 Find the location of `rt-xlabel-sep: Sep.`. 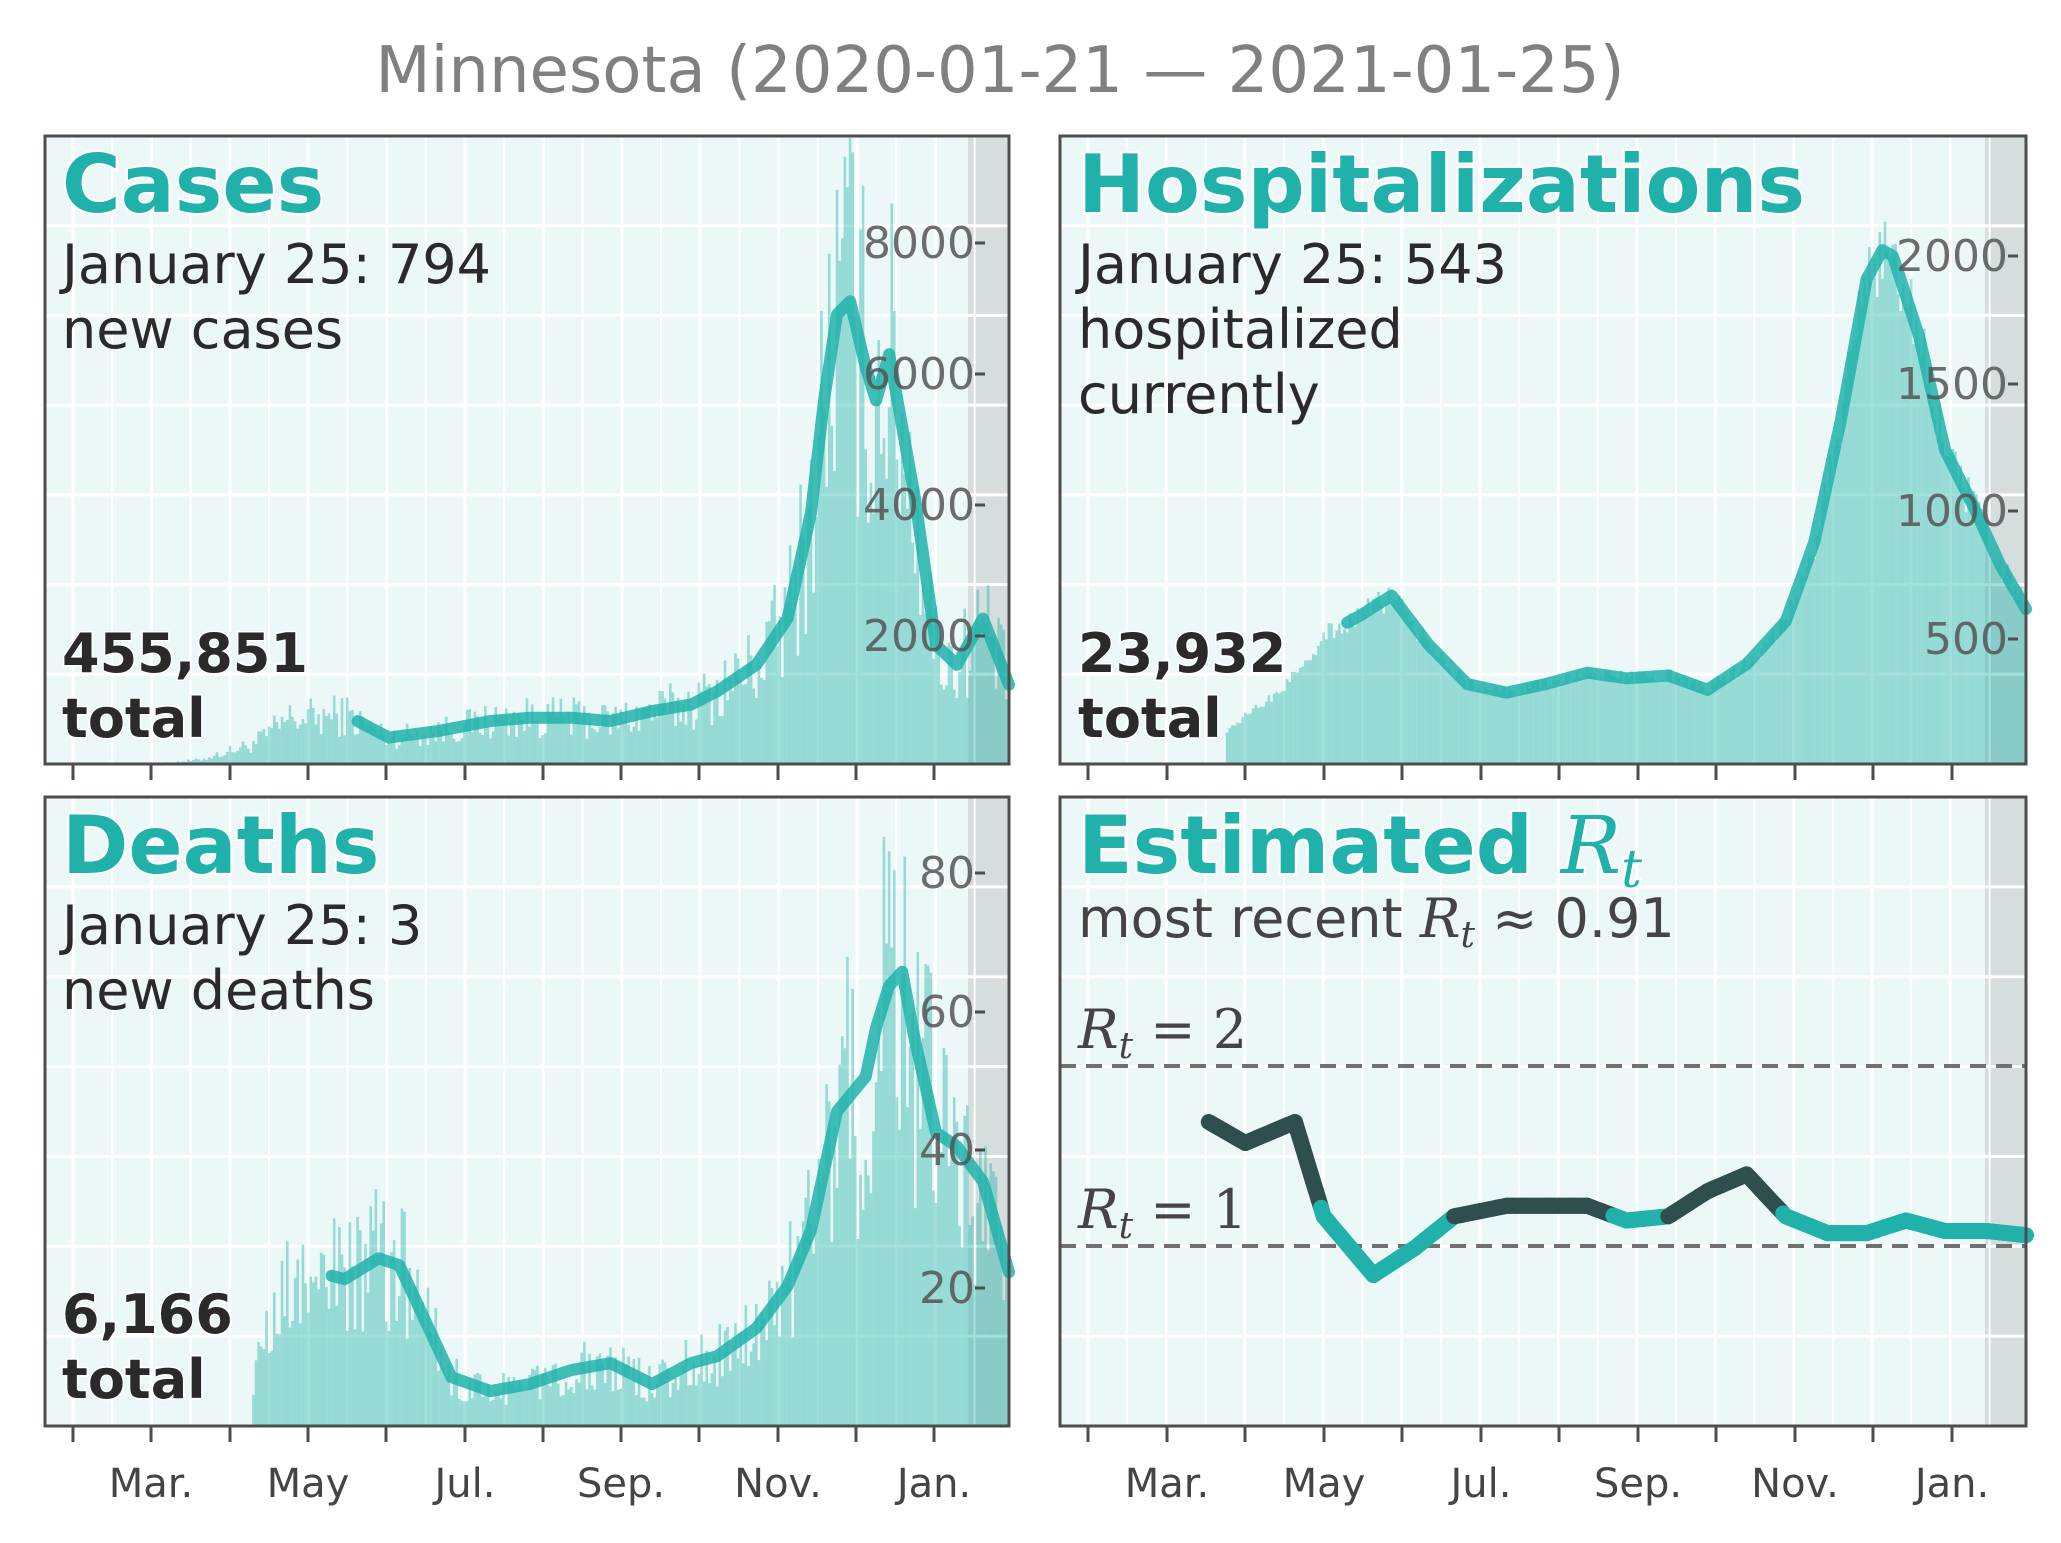

rt-xlabel-sep: Sep. is located at coordinates (1638, 1484).